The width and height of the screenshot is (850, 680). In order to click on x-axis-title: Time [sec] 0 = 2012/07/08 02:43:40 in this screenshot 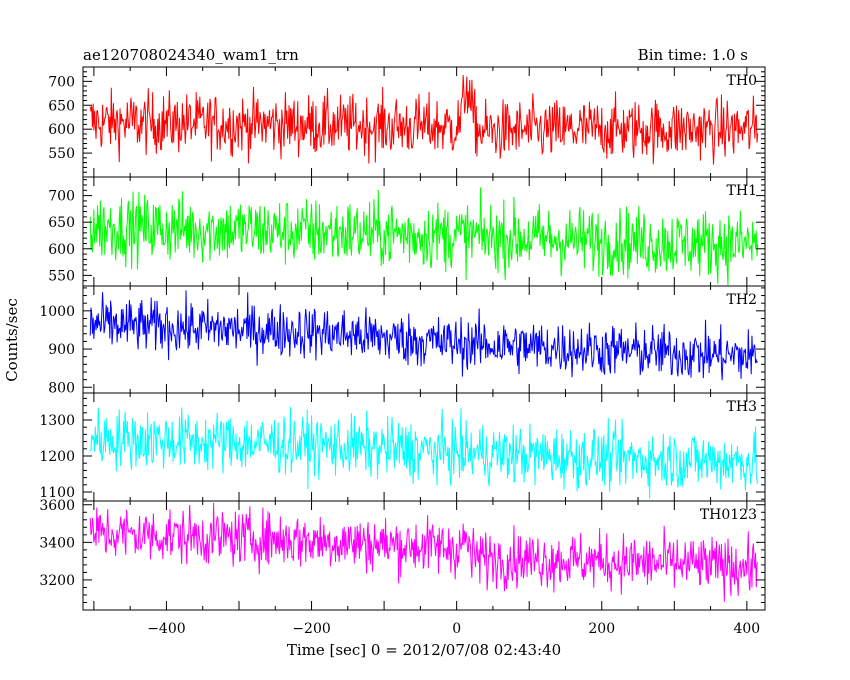, I will do `click(424, 650)`.